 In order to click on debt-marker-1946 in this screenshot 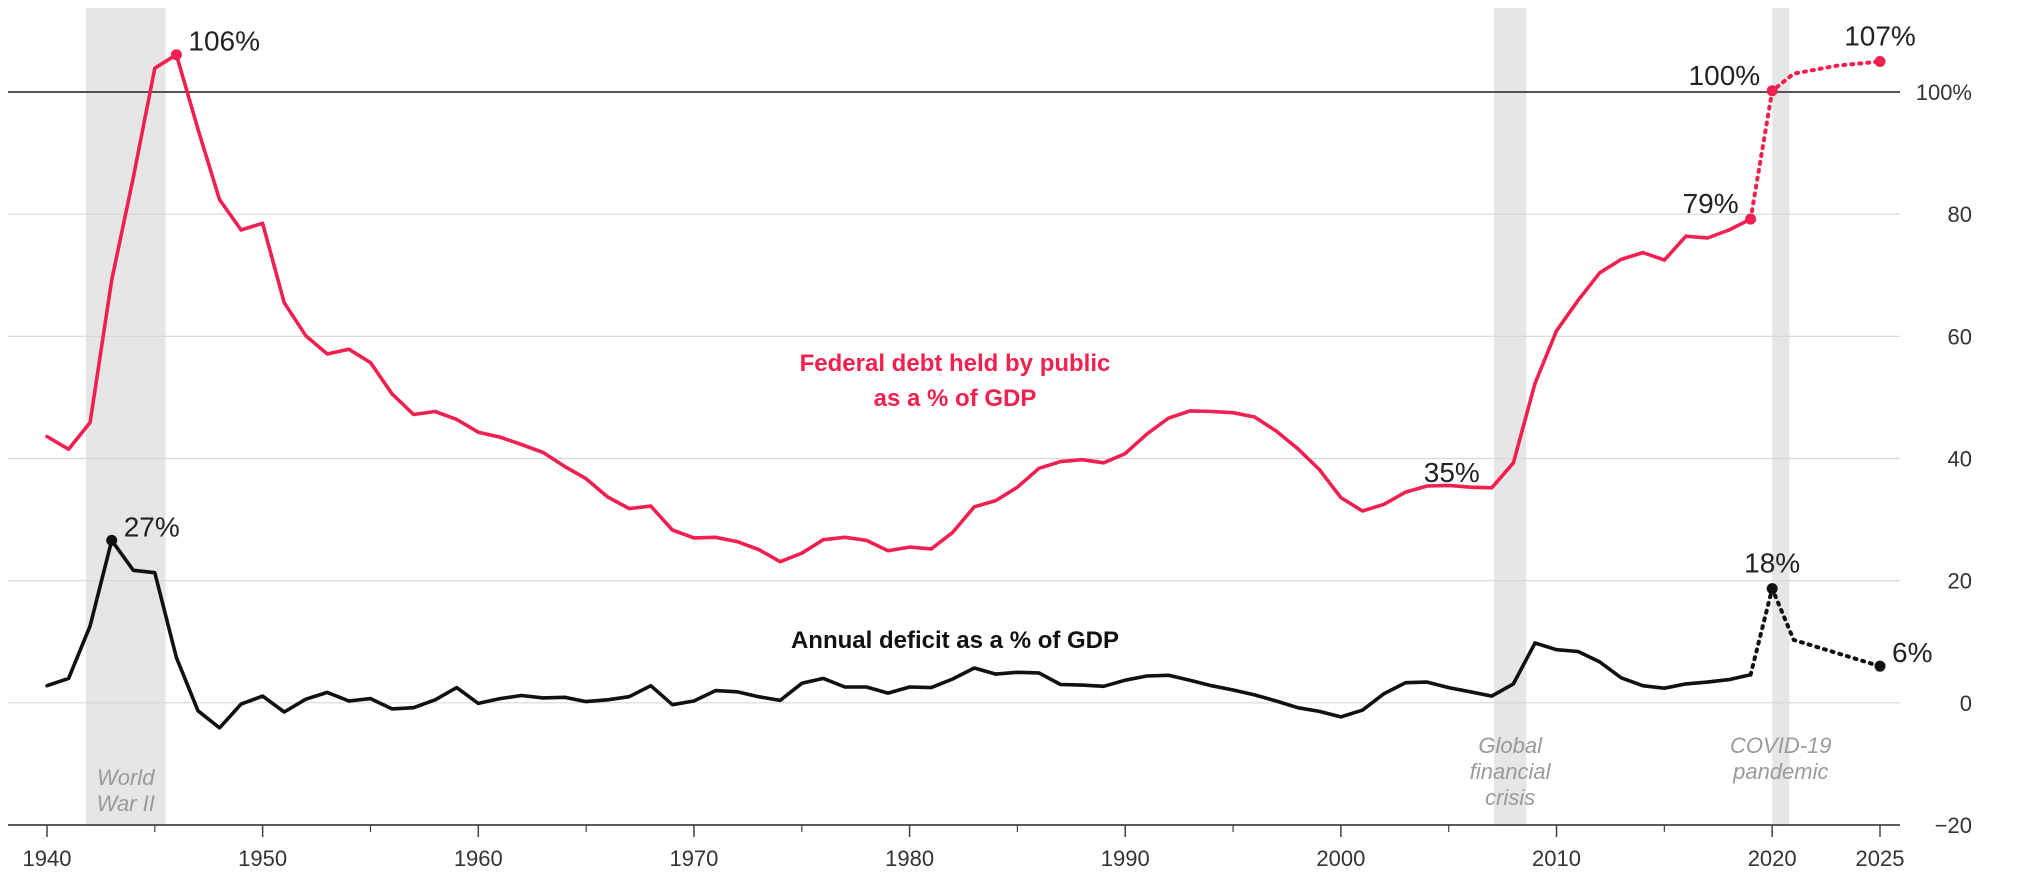, I will do `click(176, 55)`.